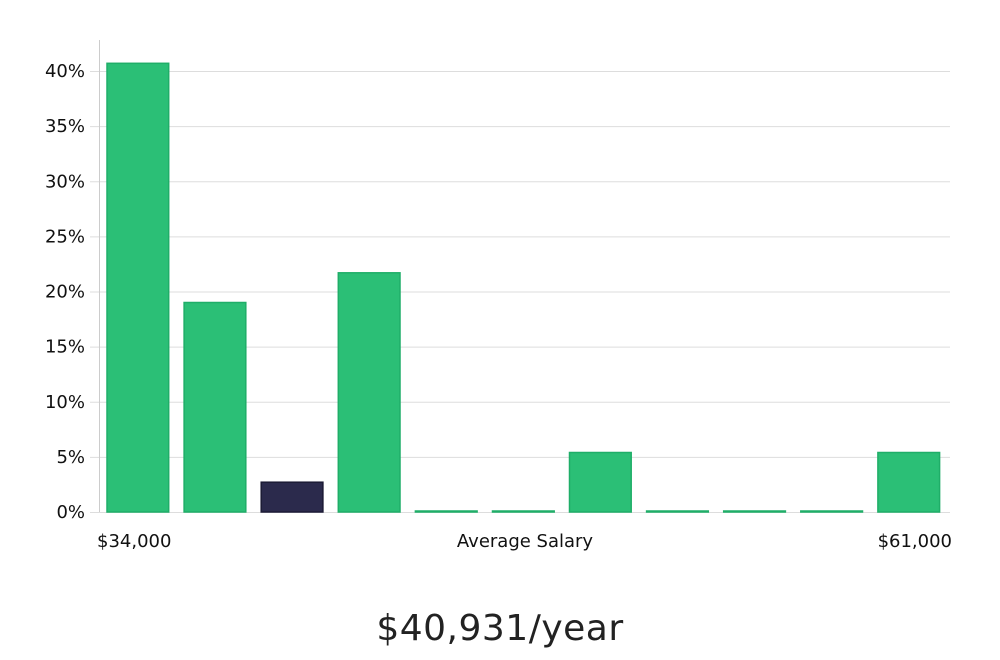 The height and width of the screenshot is (660, 1000). Describe the element at coordinates (292, 497) in the screenshot. I see `bar-highlighted` at that location.